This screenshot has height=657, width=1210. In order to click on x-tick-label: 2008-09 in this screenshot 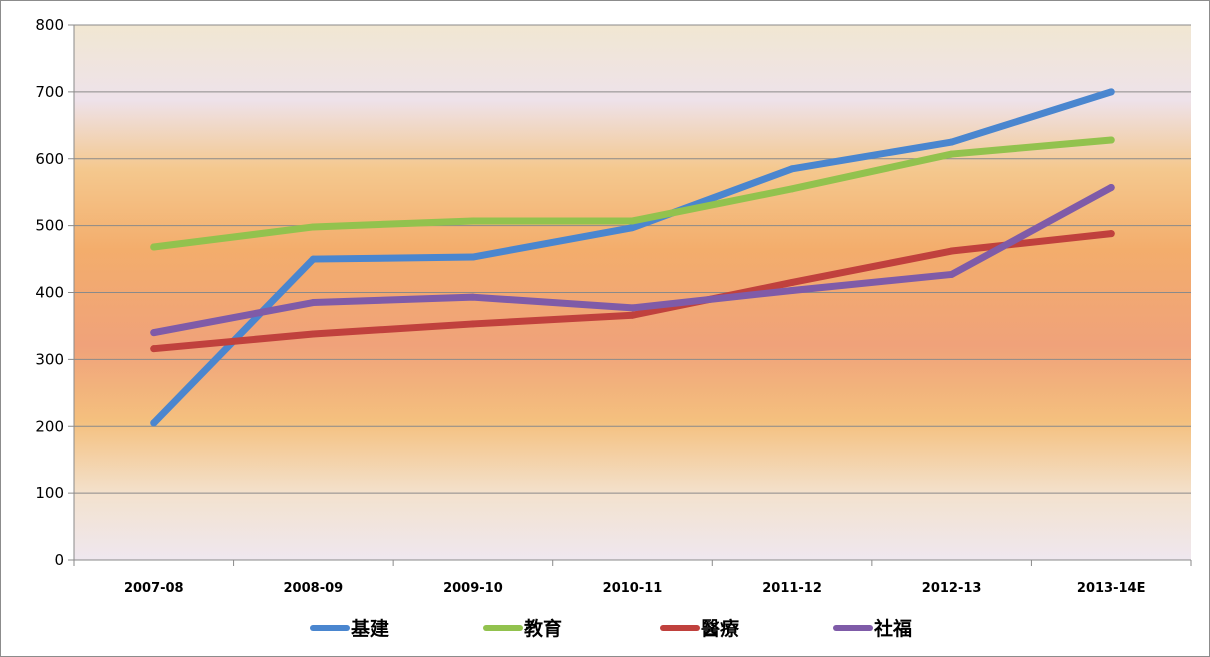, I will do `click(314, 588)`.